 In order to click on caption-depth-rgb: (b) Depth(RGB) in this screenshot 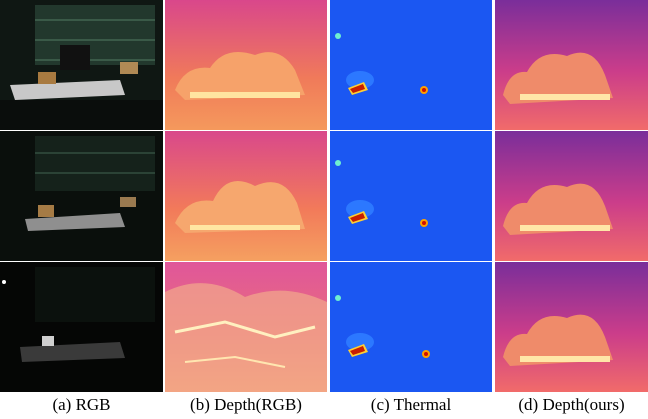, I will do `click(246, 404)`.